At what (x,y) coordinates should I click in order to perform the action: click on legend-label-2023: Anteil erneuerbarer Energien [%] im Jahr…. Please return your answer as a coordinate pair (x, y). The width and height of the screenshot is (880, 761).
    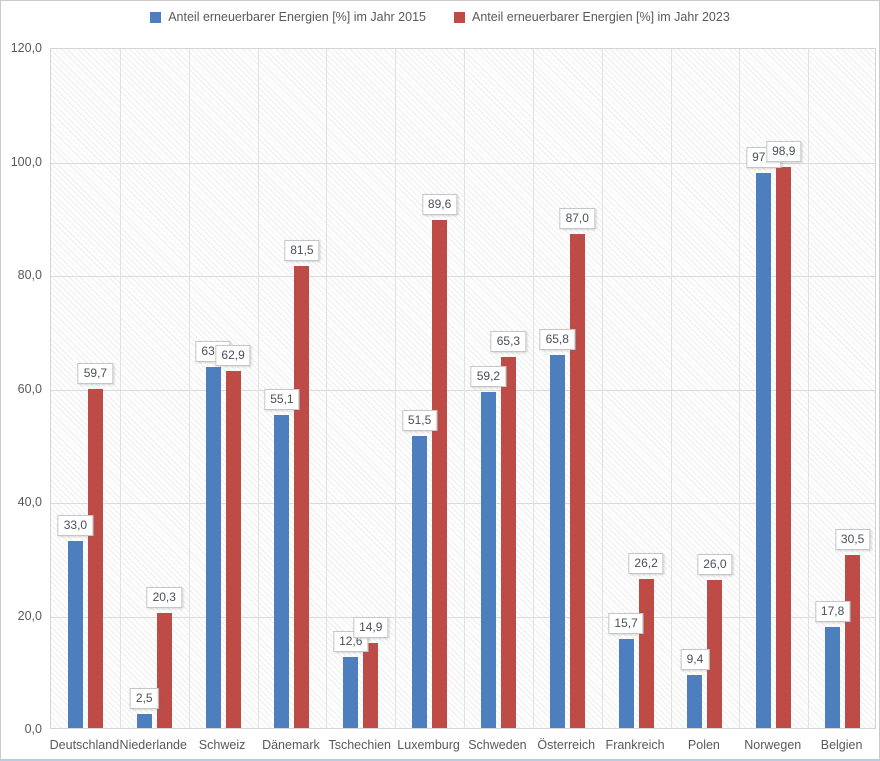
    Looking at the image, I should click on (601, 17).